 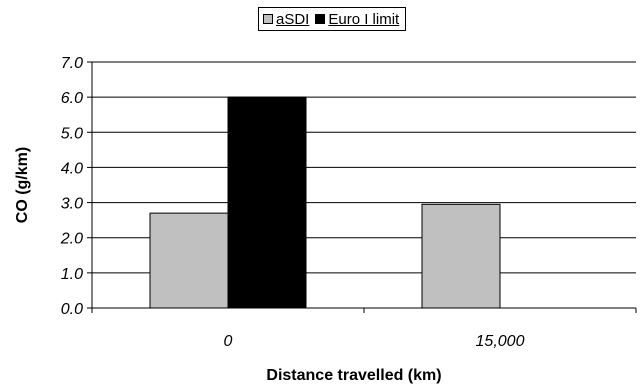 I want to click on y-tick-label: 7.0, so click(x=72, y=63).